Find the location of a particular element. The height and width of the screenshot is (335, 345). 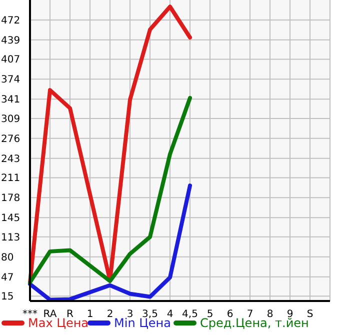

y-tick-label: 472 is located at coordinates (10, 20).